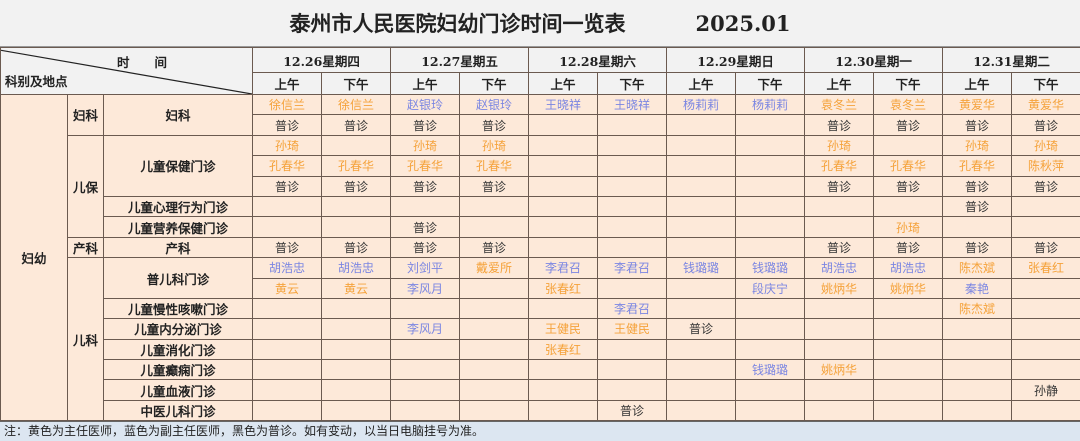 This screenshot has height=441, width=1080. Describe the element at coordinates (770, 370) in the screenshot. I see `doctor-cell: 钱璐璐` at that location.